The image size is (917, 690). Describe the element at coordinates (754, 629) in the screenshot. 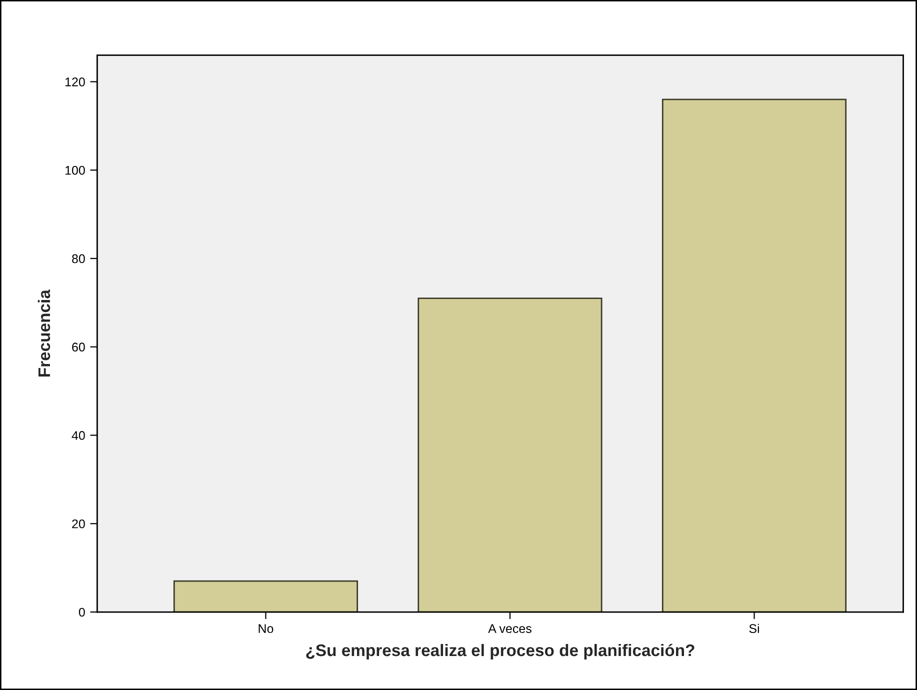

I see `x-tick-label: Si` at that location.